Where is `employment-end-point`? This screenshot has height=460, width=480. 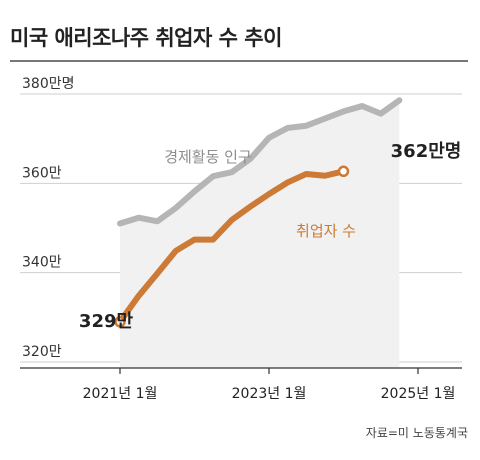
employment-end-point is located at coordinates (343, 171).